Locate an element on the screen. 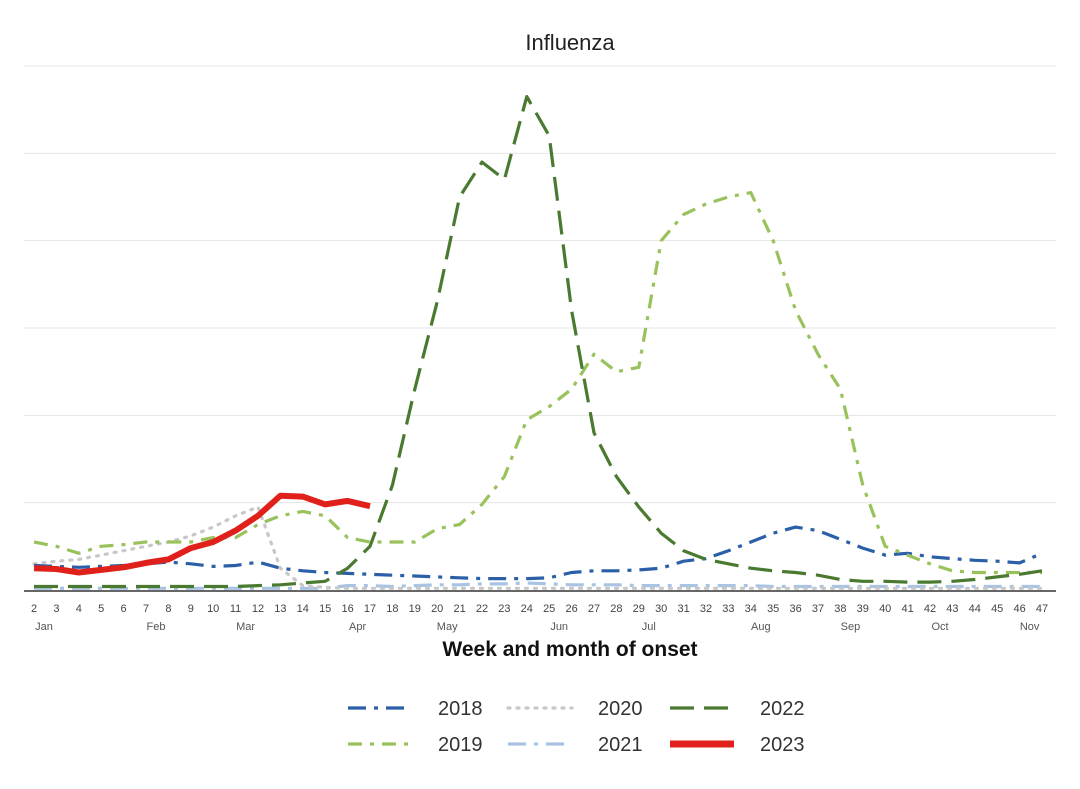 The image size is (1080, 789). x-tick-label: 18 is located at coordinates (392, 609).